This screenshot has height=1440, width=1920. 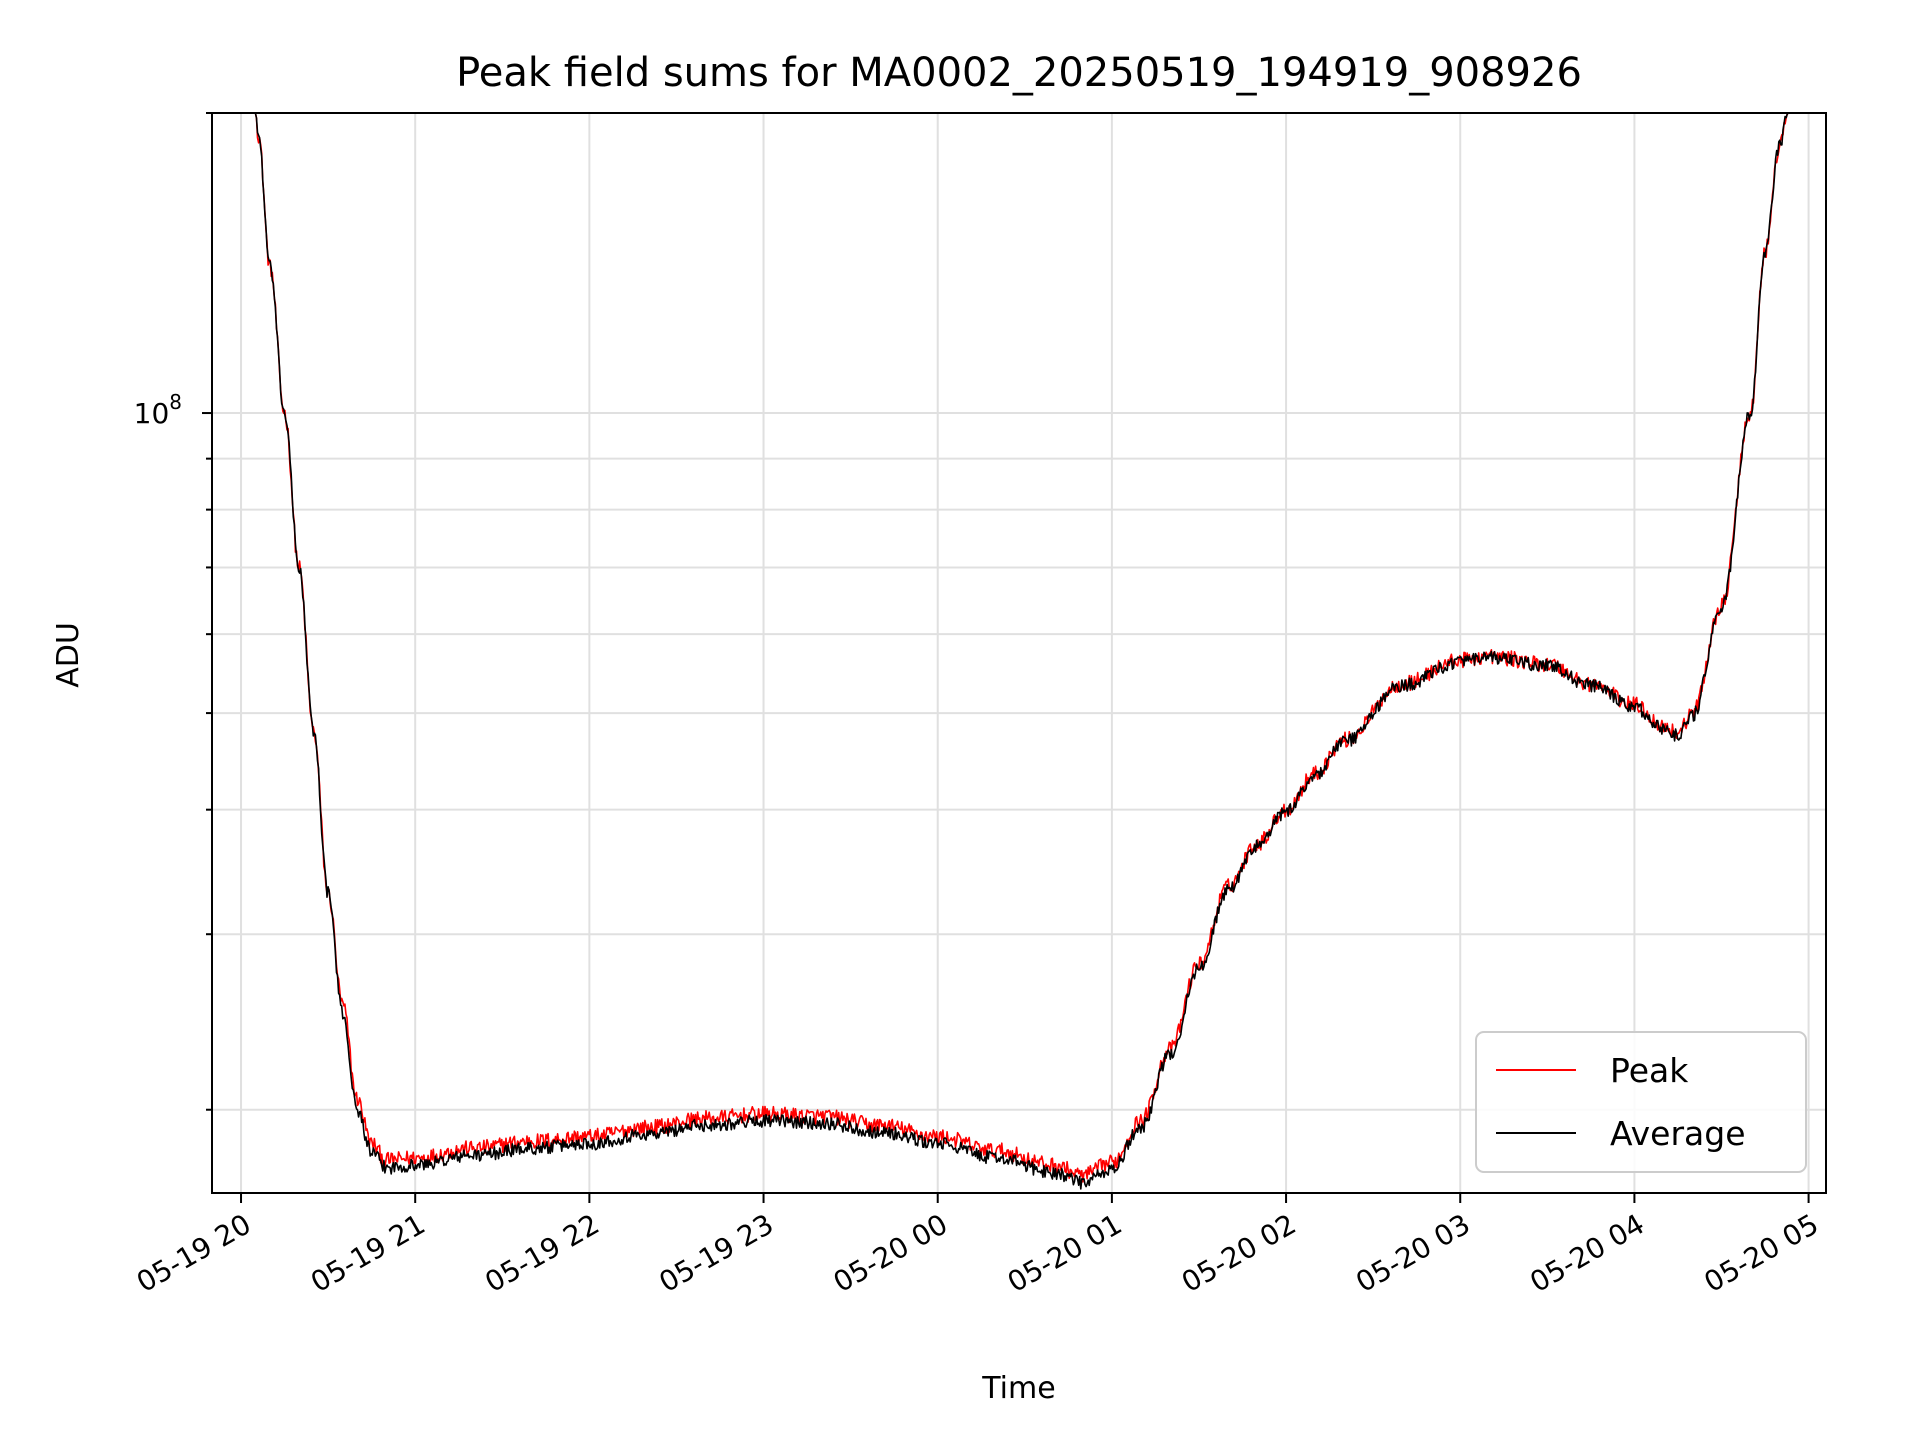 I want to click on x-axis-label: Time, so click(x=1018, y=1388).